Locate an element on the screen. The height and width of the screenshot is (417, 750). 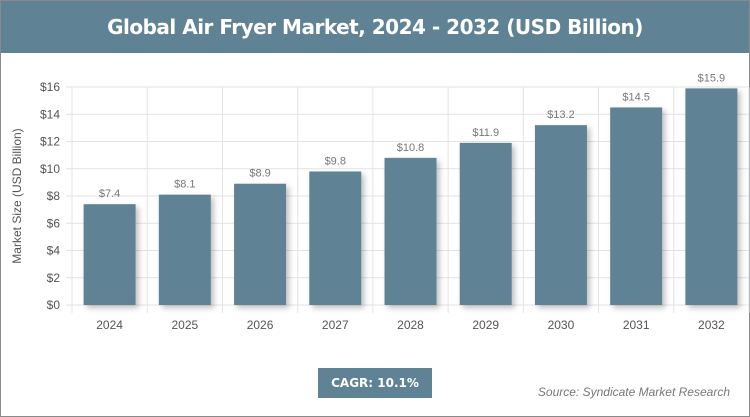
y-axis-label: Market Size (USD Billion) is located at coordinates (17, 195).